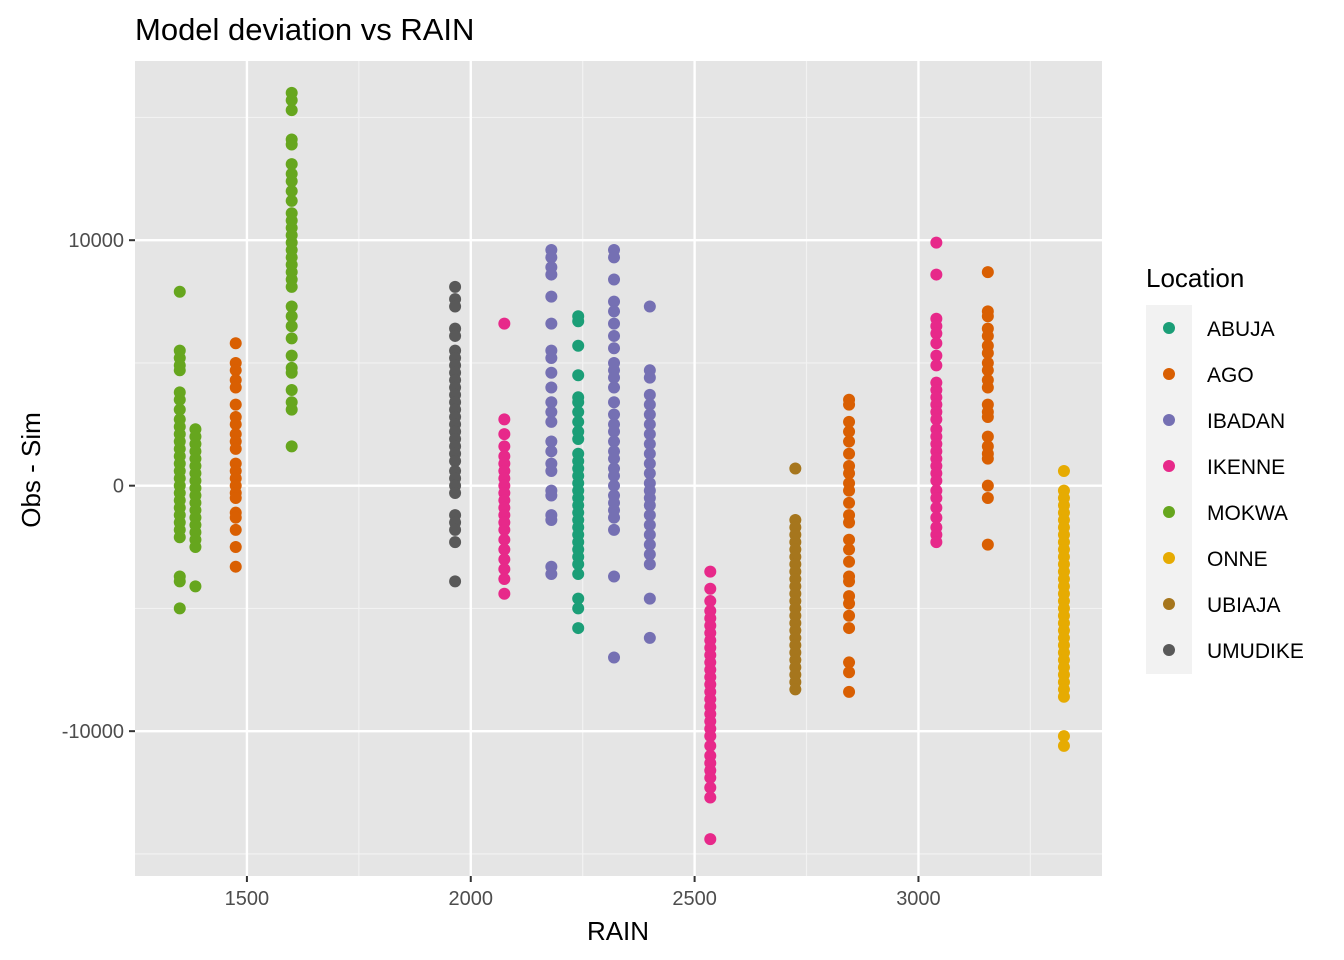  What do you see at coordinates (583, 893) in the screenshot?
I see `x-axis: 1500 2000 2500 3000` at bounding box center [583, 893].